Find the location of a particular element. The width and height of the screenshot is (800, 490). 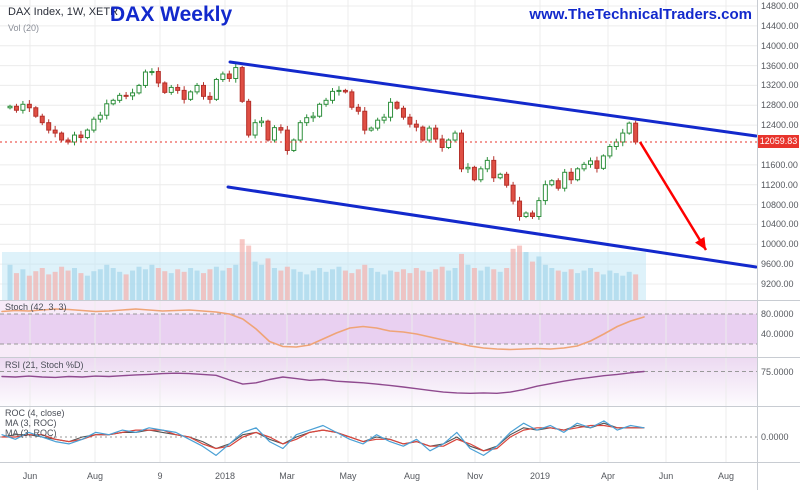

last-price-tag: 12059.83 is located at coordinates (778, 142).